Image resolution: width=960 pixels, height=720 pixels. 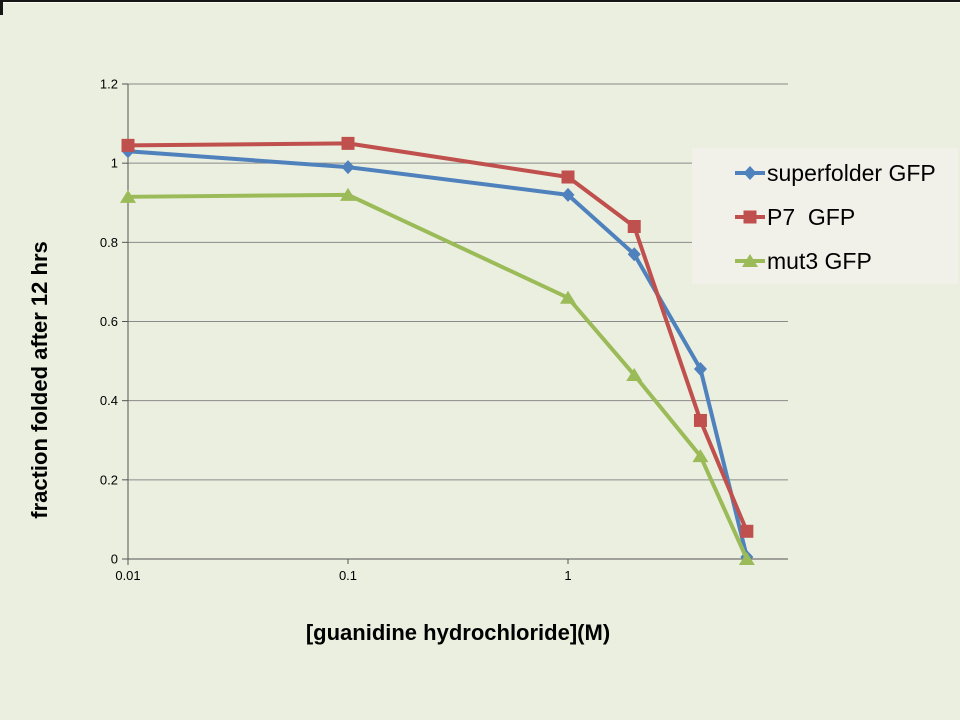 I want to click on x-axis-title: [guanidine hydrochloride](M), so click(x=458, y=632).